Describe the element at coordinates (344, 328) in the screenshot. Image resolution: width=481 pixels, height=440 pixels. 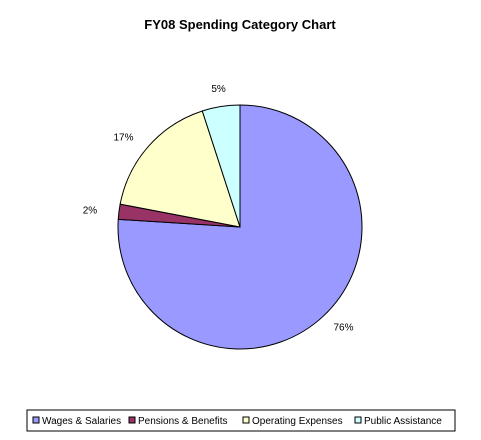
I see `slice-label: 76%` at that location.